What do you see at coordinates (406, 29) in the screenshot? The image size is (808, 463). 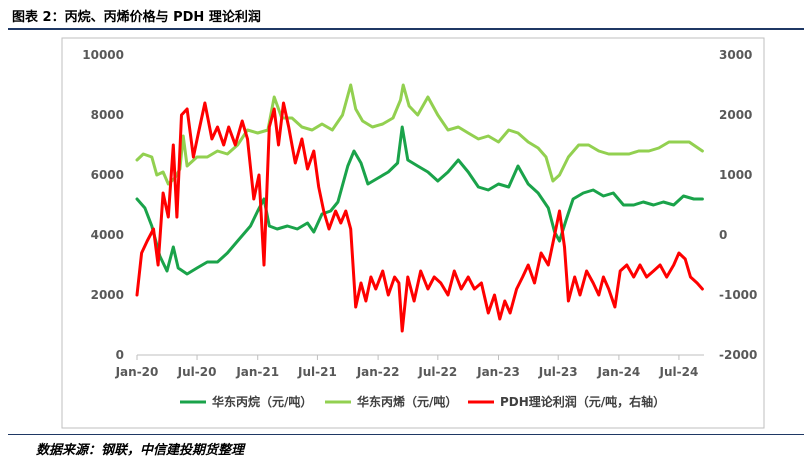 I see `title-divider` at bounding box center [406, 29].